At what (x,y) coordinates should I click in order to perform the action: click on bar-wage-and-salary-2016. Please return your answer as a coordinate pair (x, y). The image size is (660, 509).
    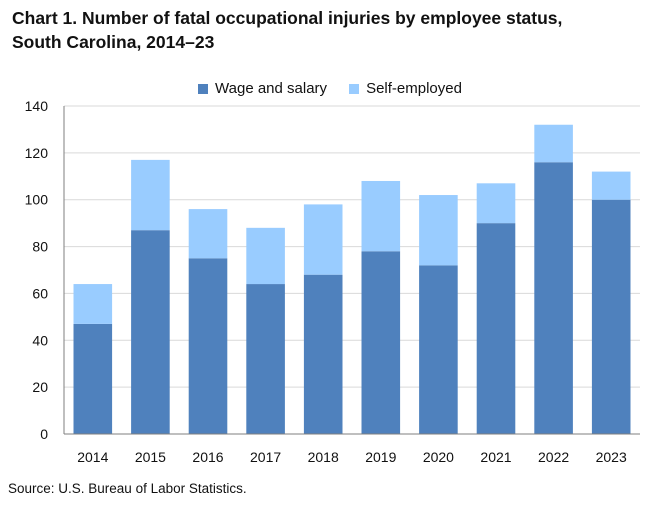
    Looking at the image, I should click on (208, 346).